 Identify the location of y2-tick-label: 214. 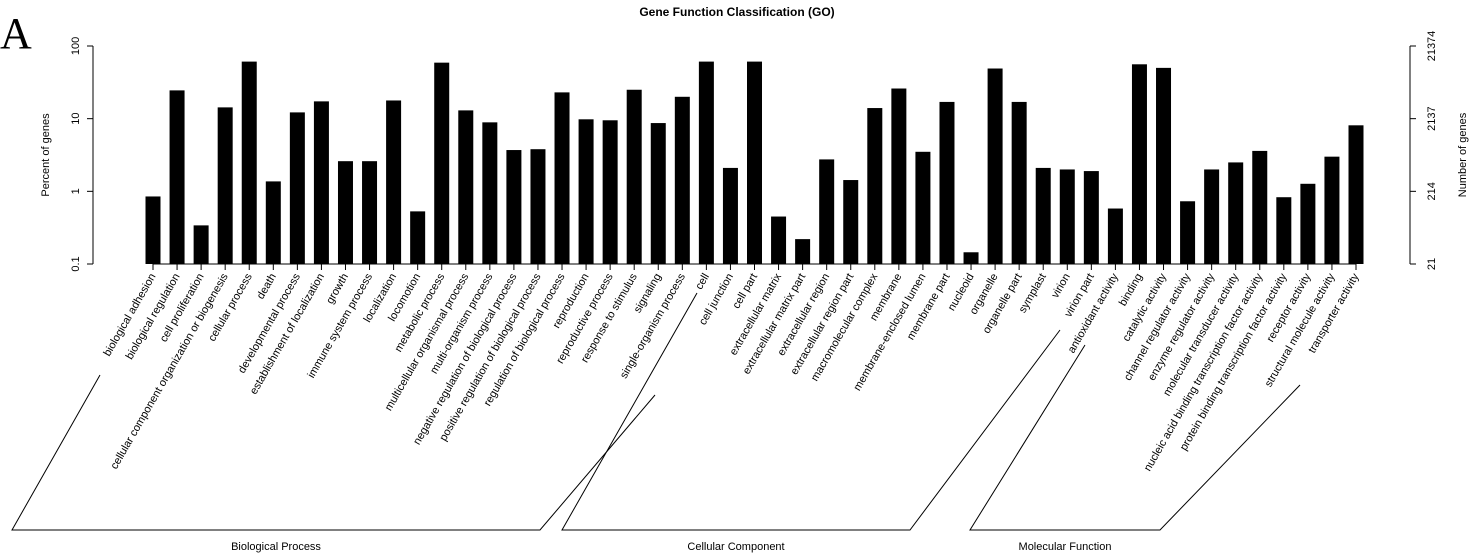
(1432, 191).